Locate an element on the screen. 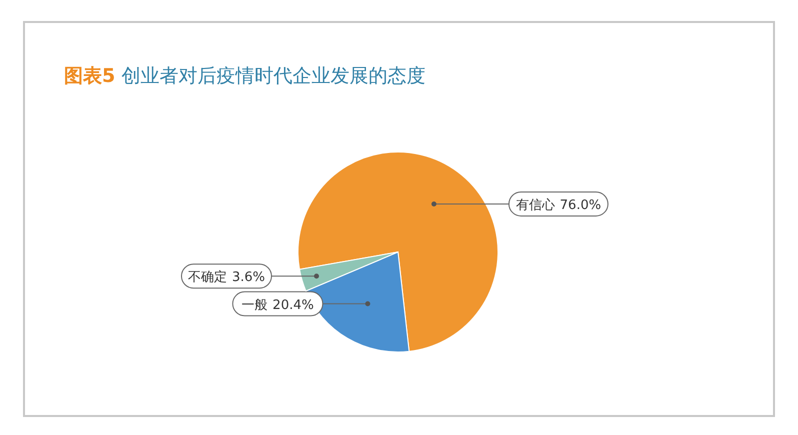  slice-label: 有信心 is located at coordinates (535, 204).